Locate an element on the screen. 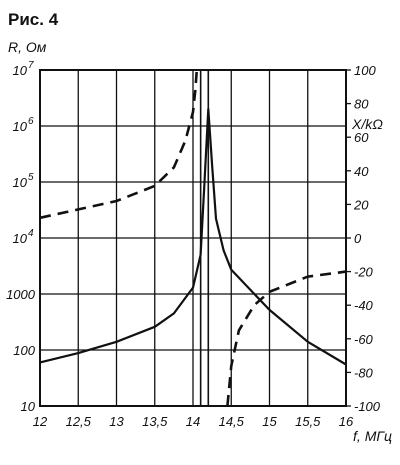 The height and width of the screenshot is (465, 400). x-tick-label: 12 is located at coordinates (40, 421).